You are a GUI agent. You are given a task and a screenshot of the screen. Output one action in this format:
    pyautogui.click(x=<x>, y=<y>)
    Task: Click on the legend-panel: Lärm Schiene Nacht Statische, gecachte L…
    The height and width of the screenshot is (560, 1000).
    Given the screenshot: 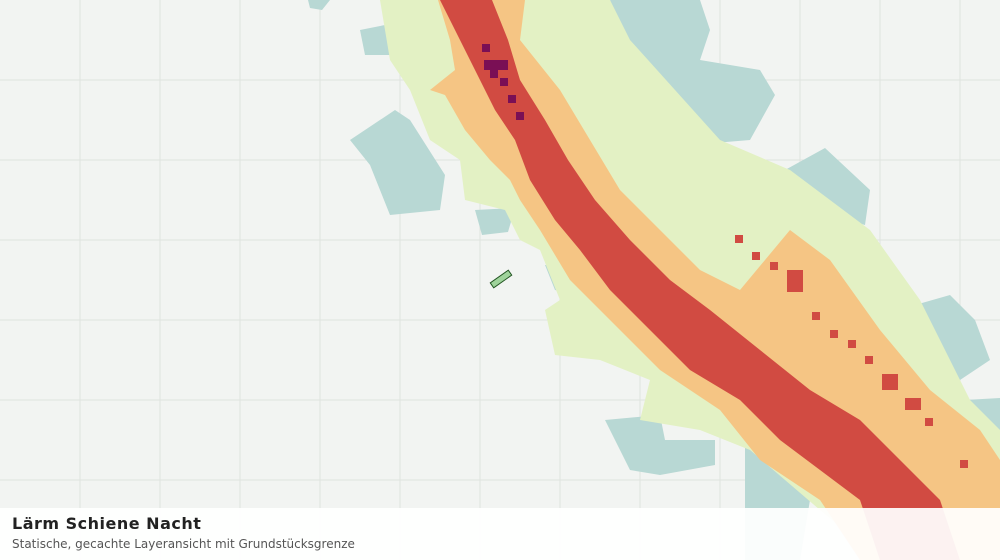 What is the action you would take?
    pyautogui.click(x=500, y=534)
    